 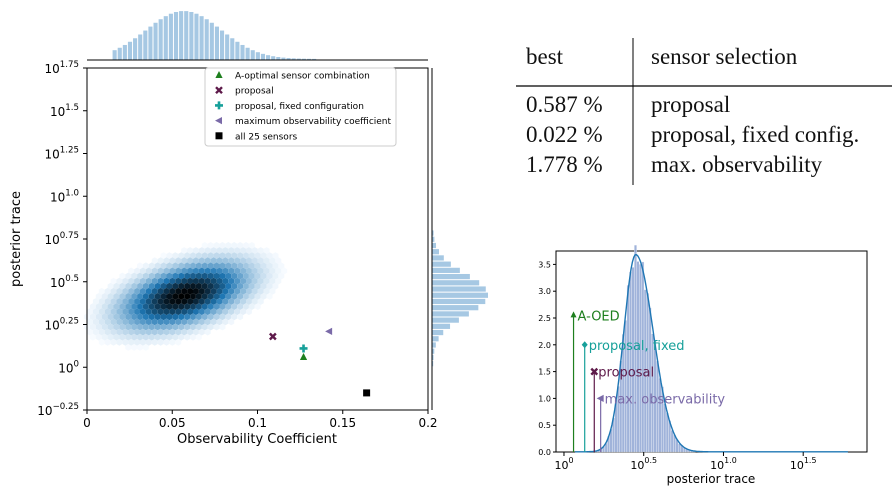 What do you see at coordinates (58, 410) in the screenshot?
I see `y-tick-label: 10−0.25` at bounding box center [58, 410].